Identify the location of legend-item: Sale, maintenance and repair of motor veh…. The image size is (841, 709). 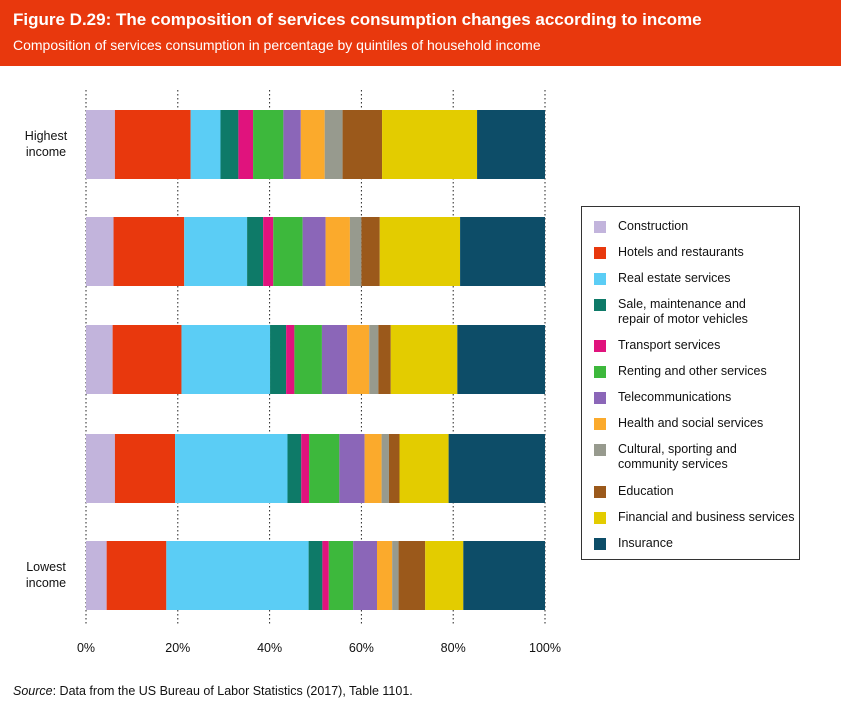
(696, 312).